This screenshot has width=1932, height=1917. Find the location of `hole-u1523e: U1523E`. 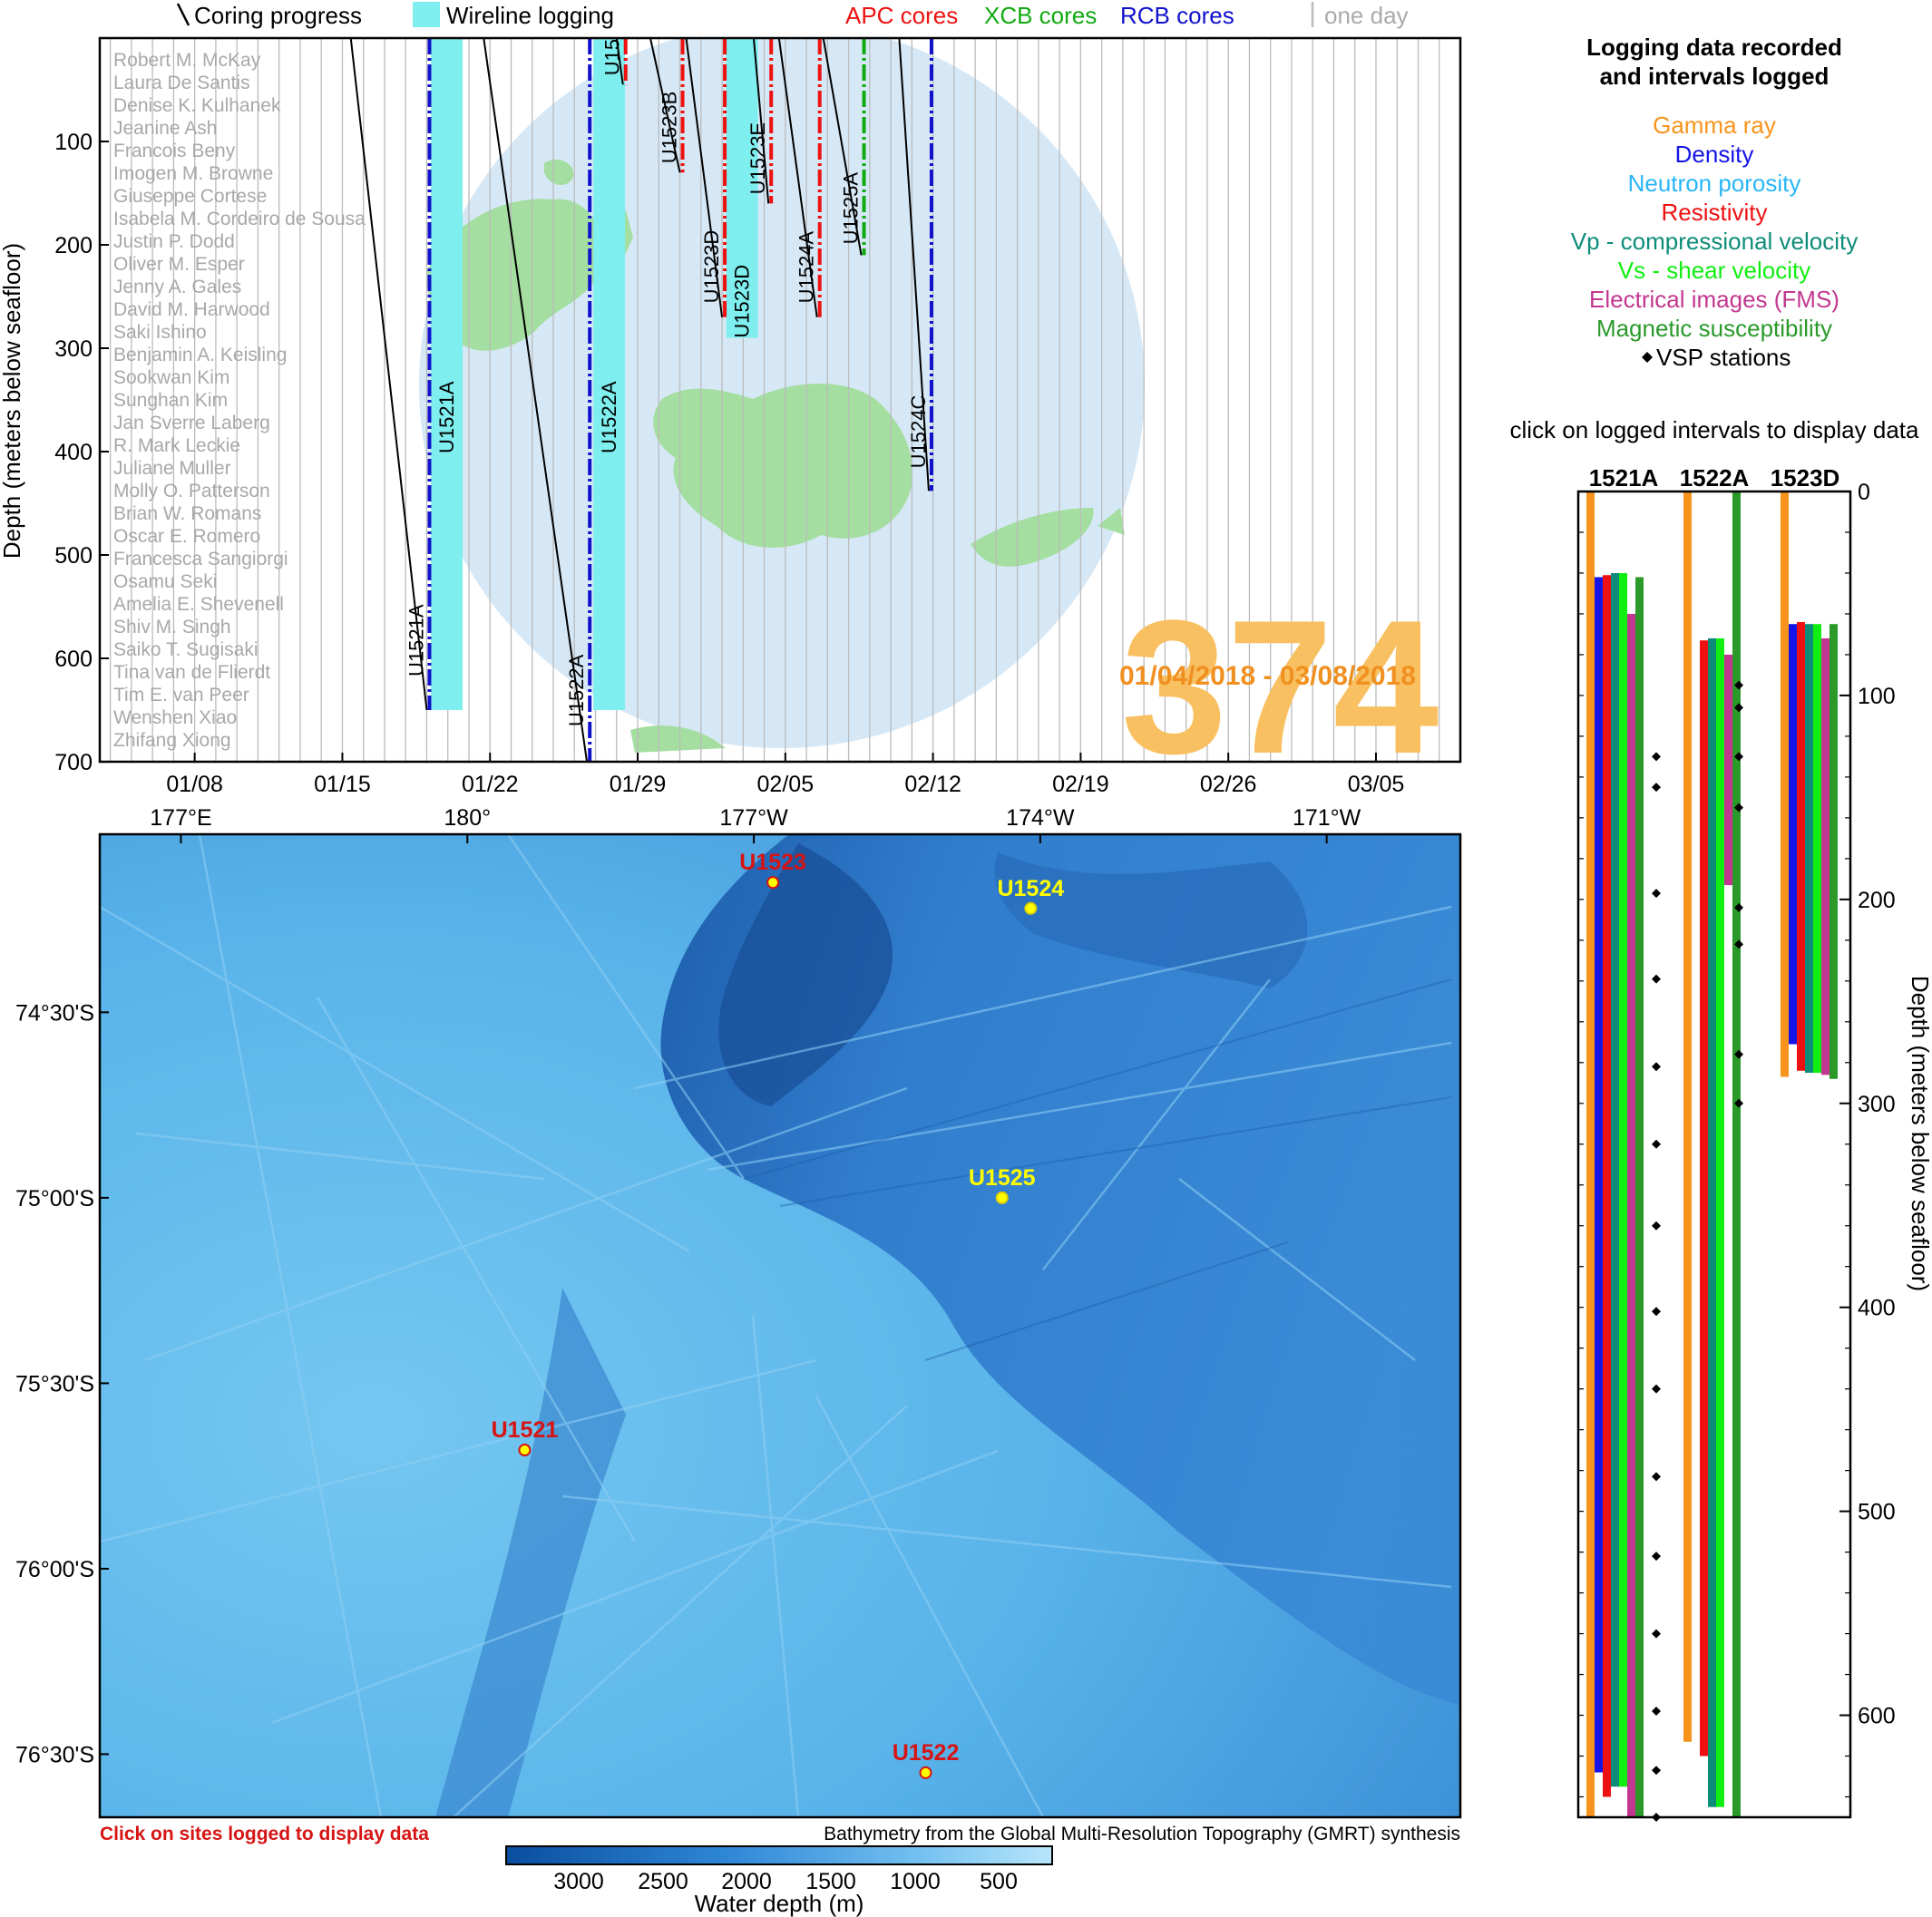

hole-u1523e: U1523E is located at coordinates (760, 121).